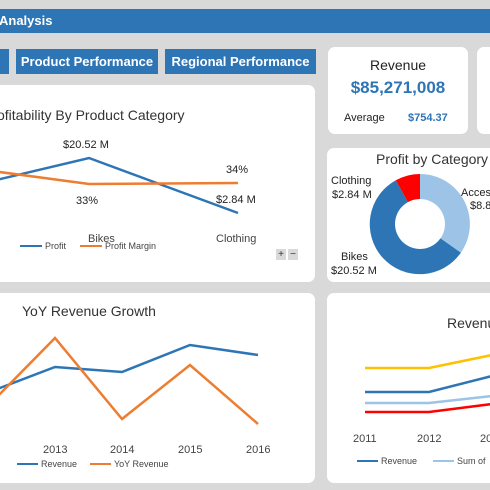  I want to click on donut-value-clothing: $2.84 M, so click(352, 195).